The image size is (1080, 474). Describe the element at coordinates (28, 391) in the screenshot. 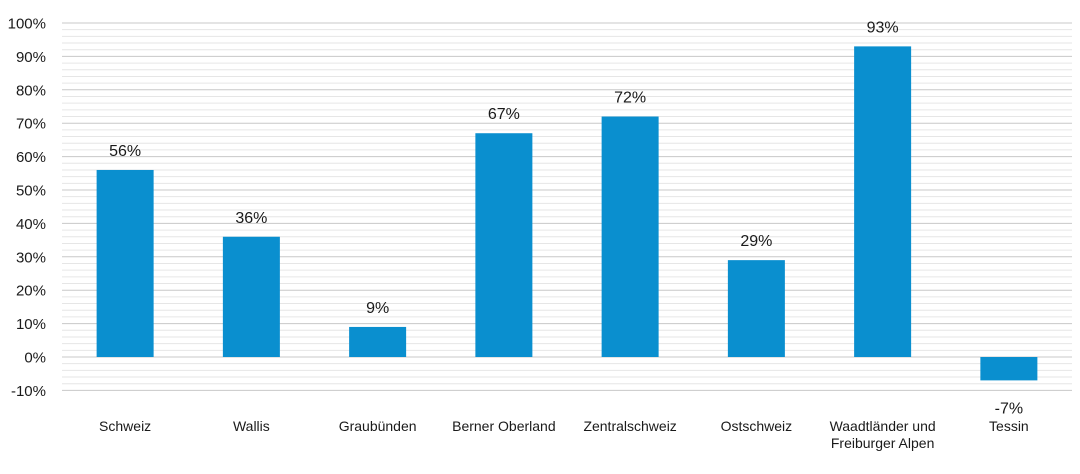

I see `y-tick-label: -10%` at that location.